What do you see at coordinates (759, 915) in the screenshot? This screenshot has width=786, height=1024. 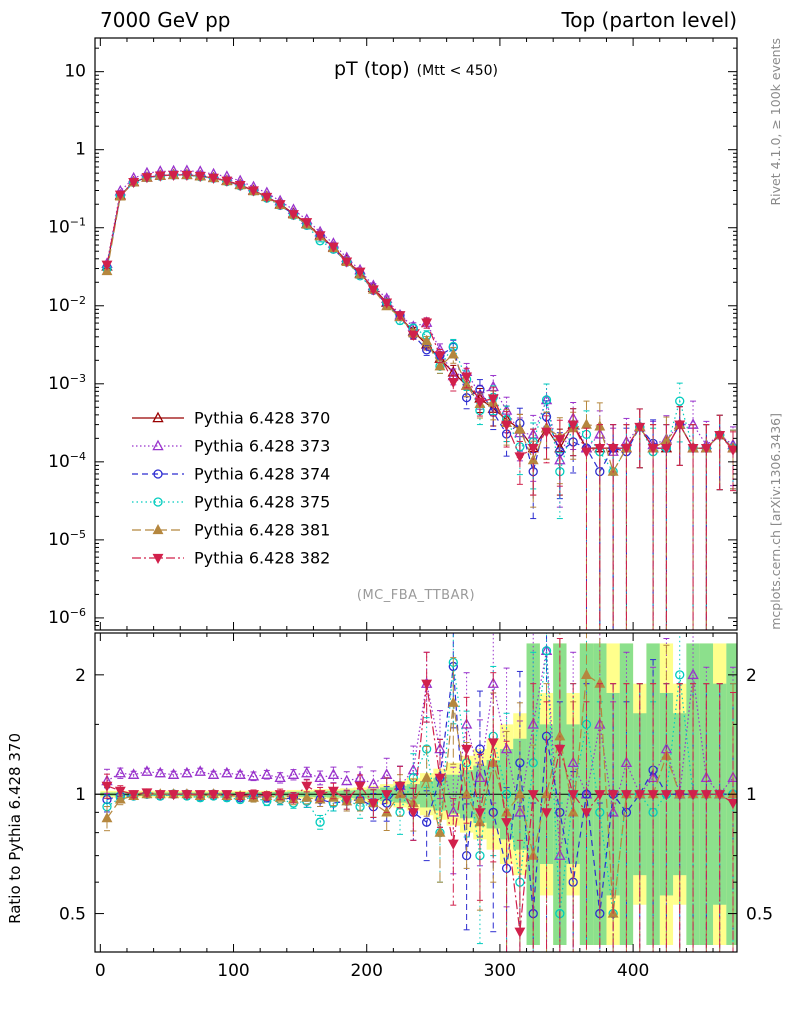 I see `ratio-y-tick-label-right: 0.5` at bounding box center [759, 915].